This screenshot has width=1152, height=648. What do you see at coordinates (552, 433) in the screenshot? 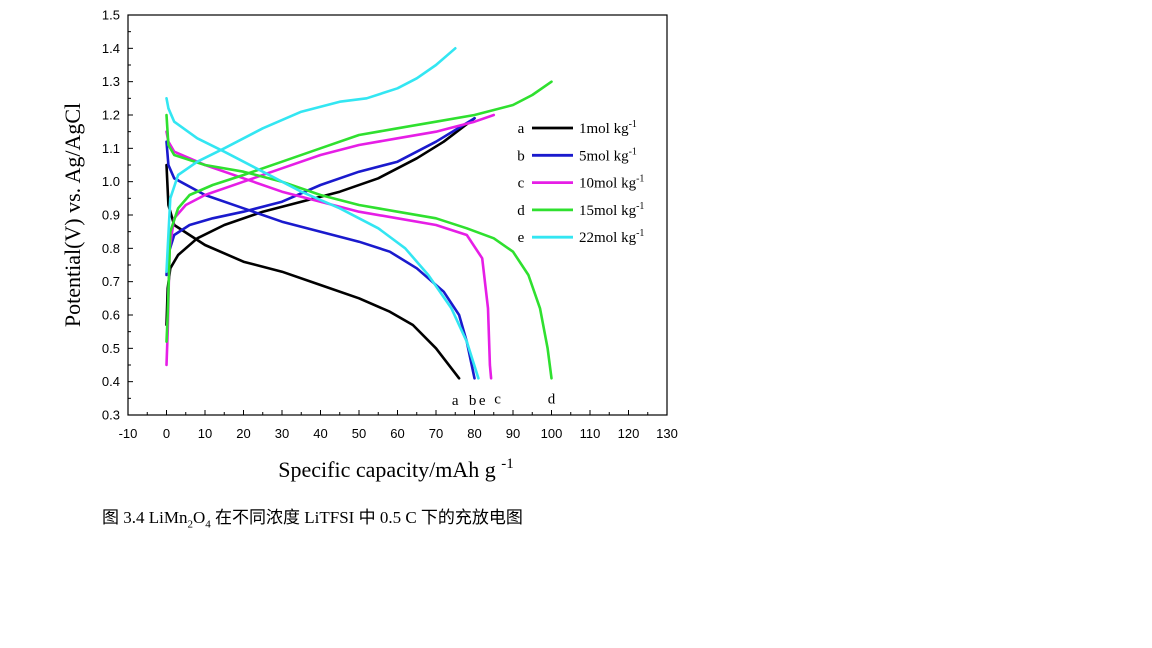
I see `x-tick-label: 100` at bounding box center [552, 433].